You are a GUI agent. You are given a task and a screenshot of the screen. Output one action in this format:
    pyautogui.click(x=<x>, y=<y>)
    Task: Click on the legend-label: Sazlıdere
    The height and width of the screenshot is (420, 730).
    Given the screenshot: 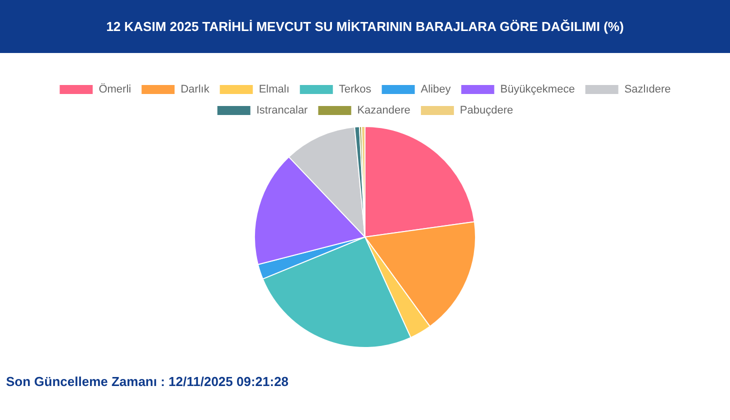 What is the action you would take?
    pyautogui.click(x=647, y=90)
    